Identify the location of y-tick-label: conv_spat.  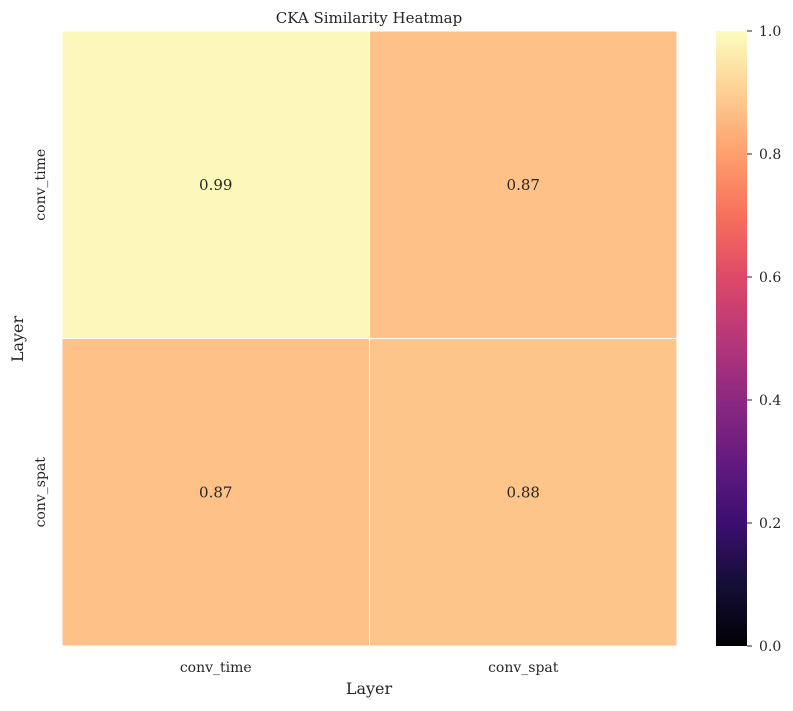
(41, 492).